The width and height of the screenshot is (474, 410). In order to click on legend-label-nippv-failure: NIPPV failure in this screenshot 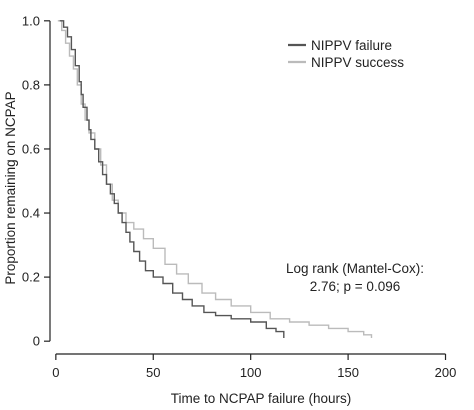, I will do `click(351, 45)`.